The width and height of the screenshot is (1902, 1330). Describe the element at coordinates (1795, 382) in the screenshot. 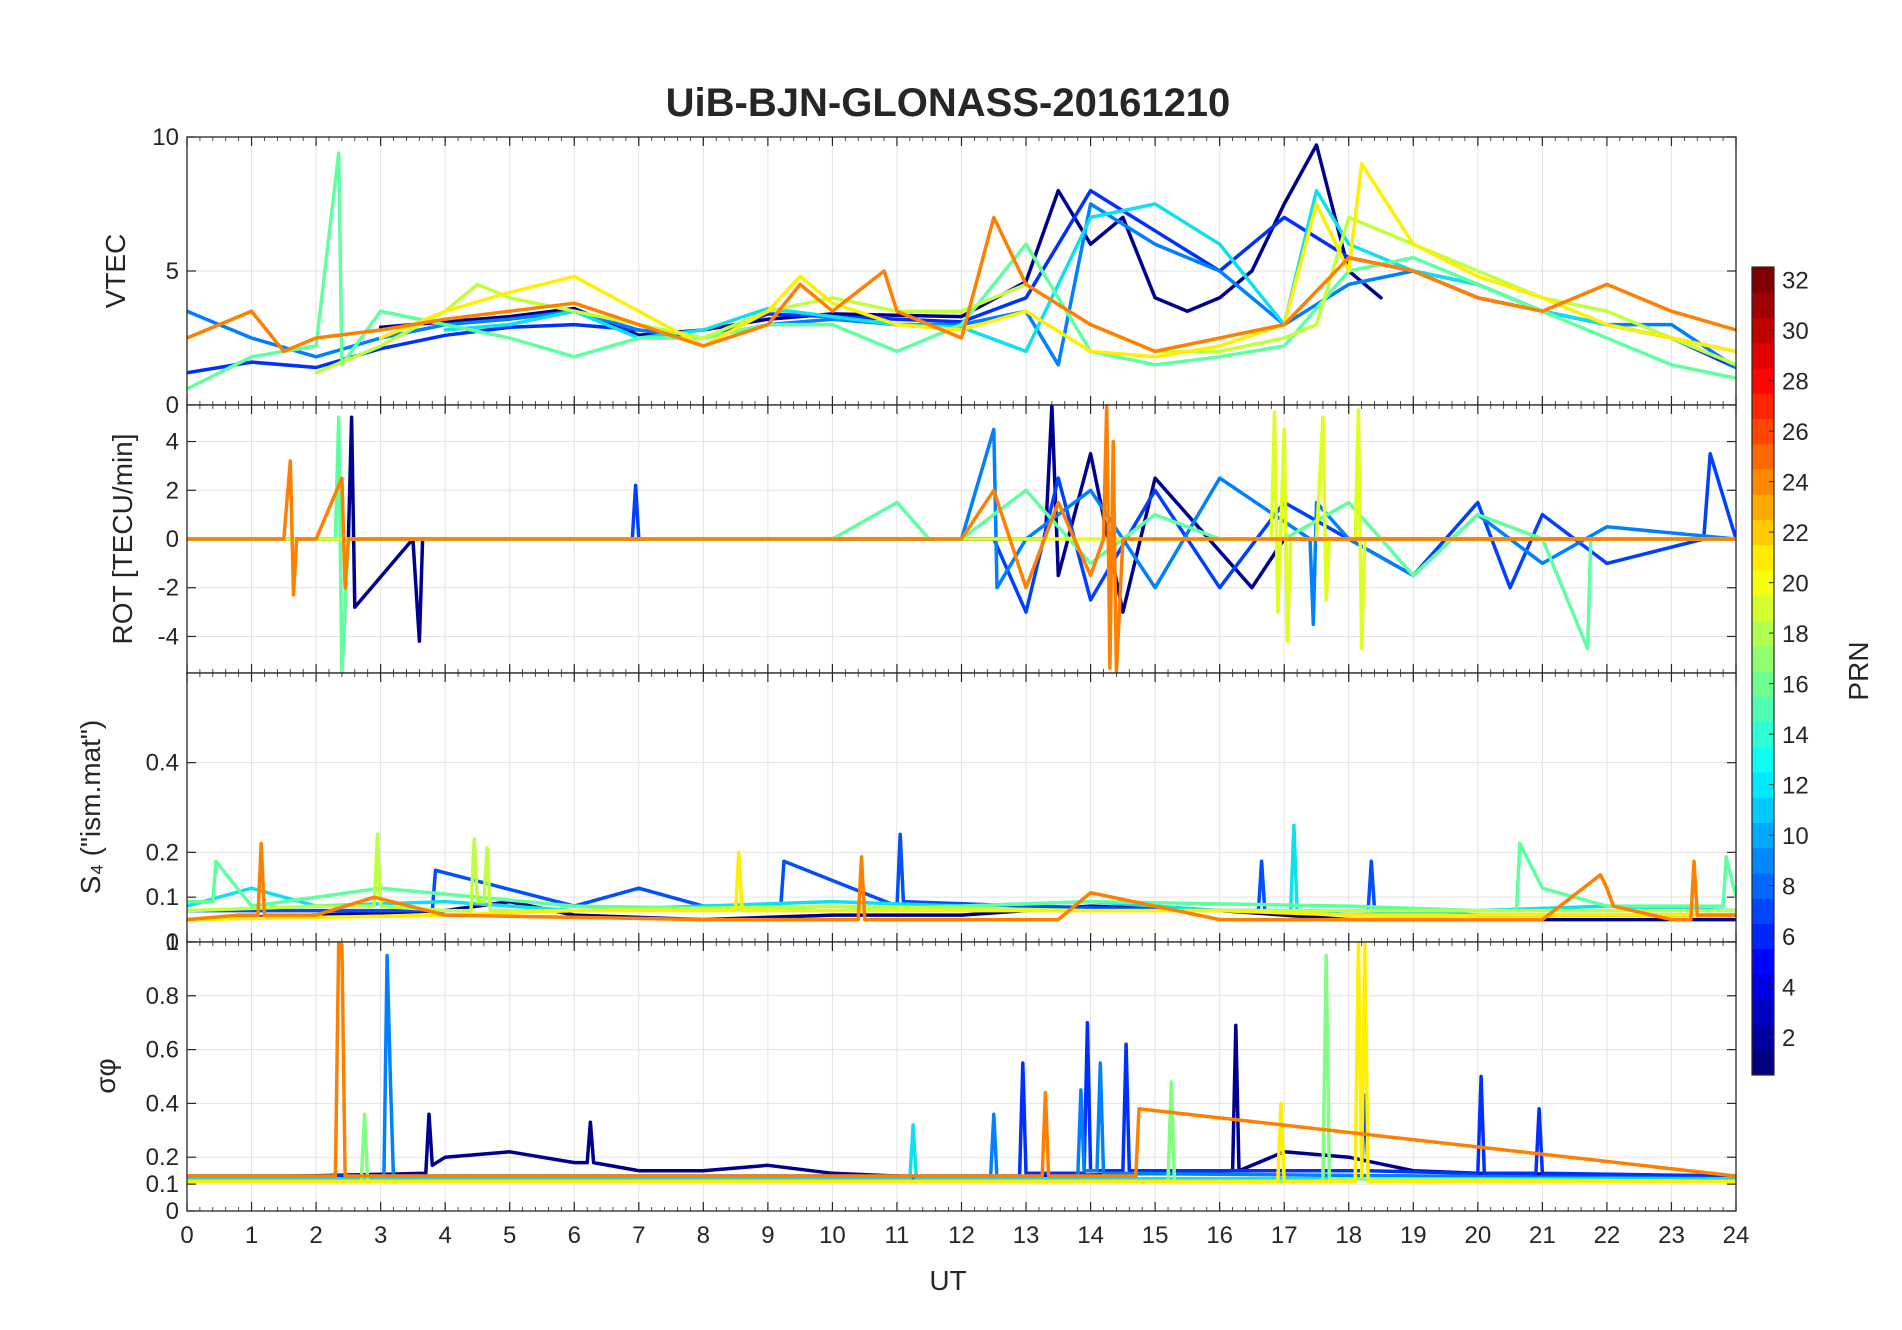

I see `colorbar-tick-label: 28` at that location.